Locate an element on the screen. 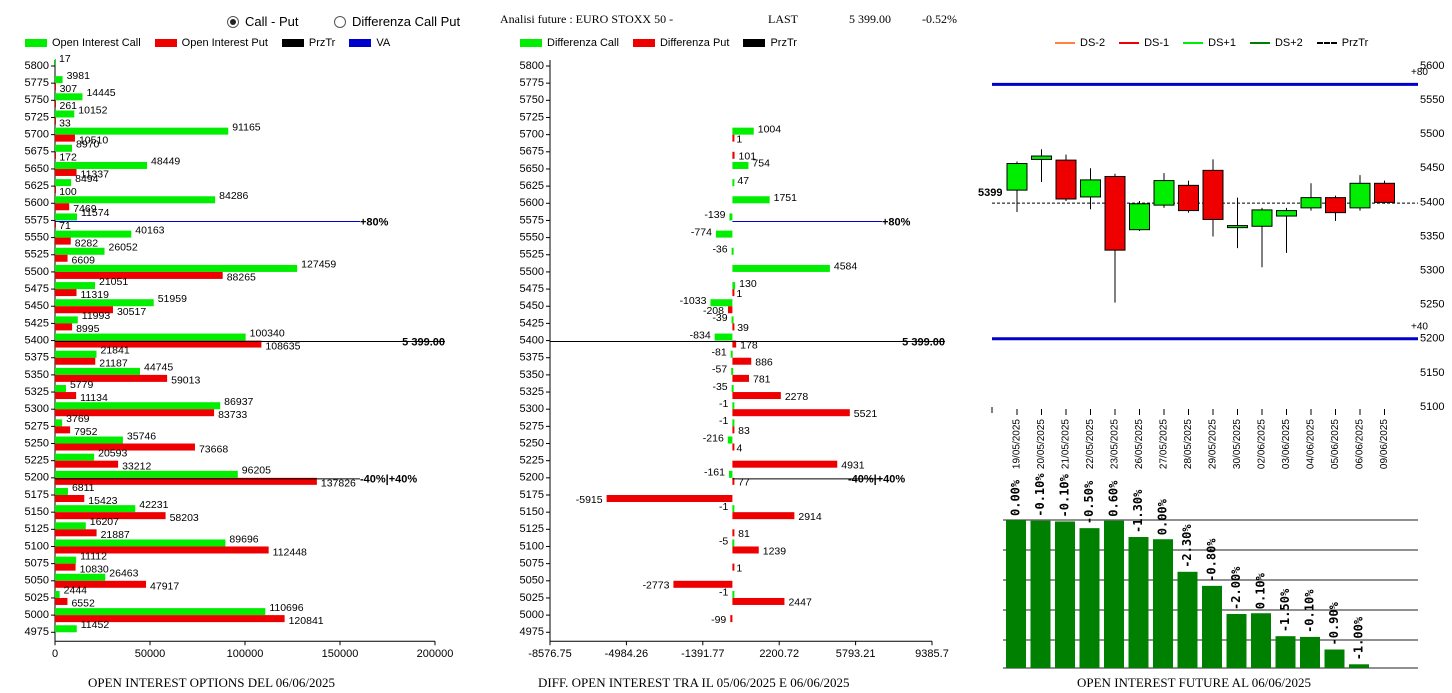 The width and height of the screenshot is (1452, 693). candle-date-label: 06/06/2025 is located at coordinates (1360, 444).